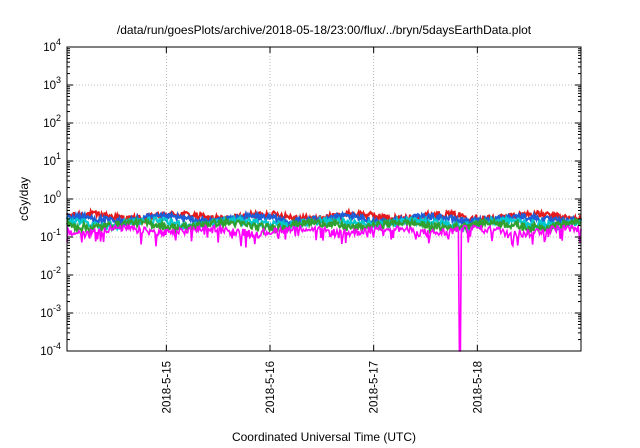  I want to click on x-tick-label: 2018-5-18, so click(478, 387).